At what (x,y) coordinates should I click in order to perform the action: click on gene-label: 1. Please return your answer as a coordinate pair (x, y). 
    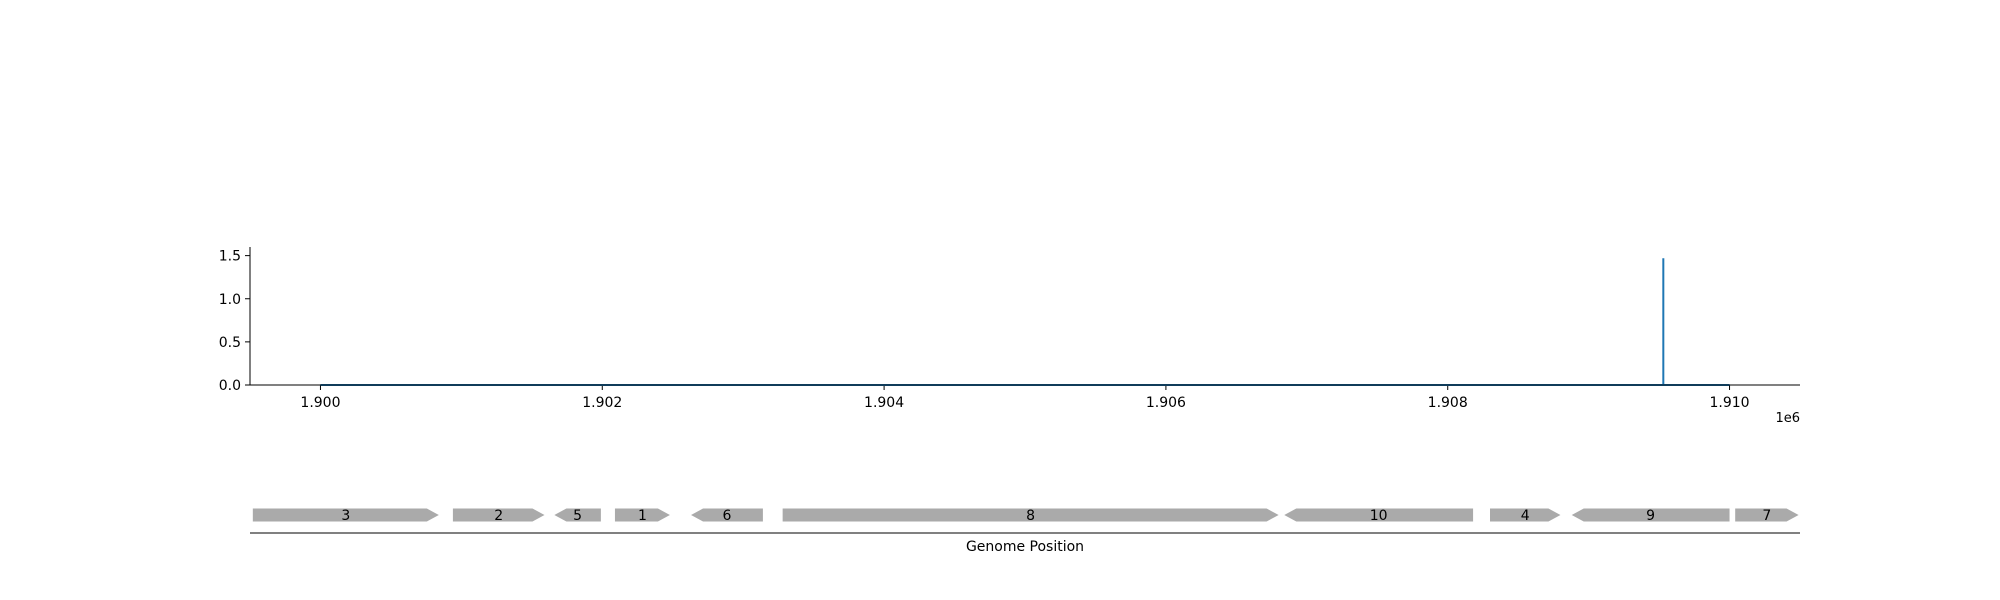
    Looking at the image, I should click on (642, 516).